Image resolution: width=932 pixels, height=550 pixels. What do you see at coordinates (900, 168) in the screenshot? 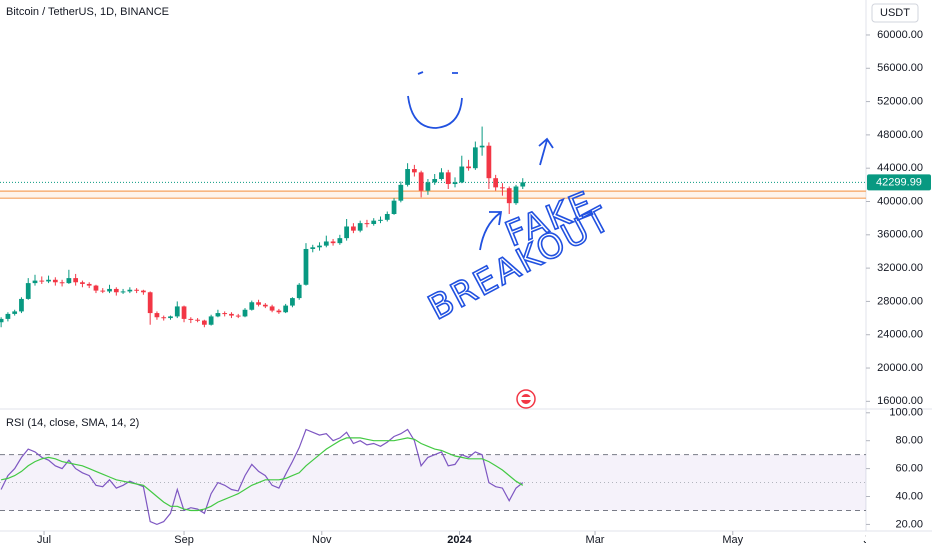
I see `y-tick-label: 44000.00` at bounding box center [900, 168].